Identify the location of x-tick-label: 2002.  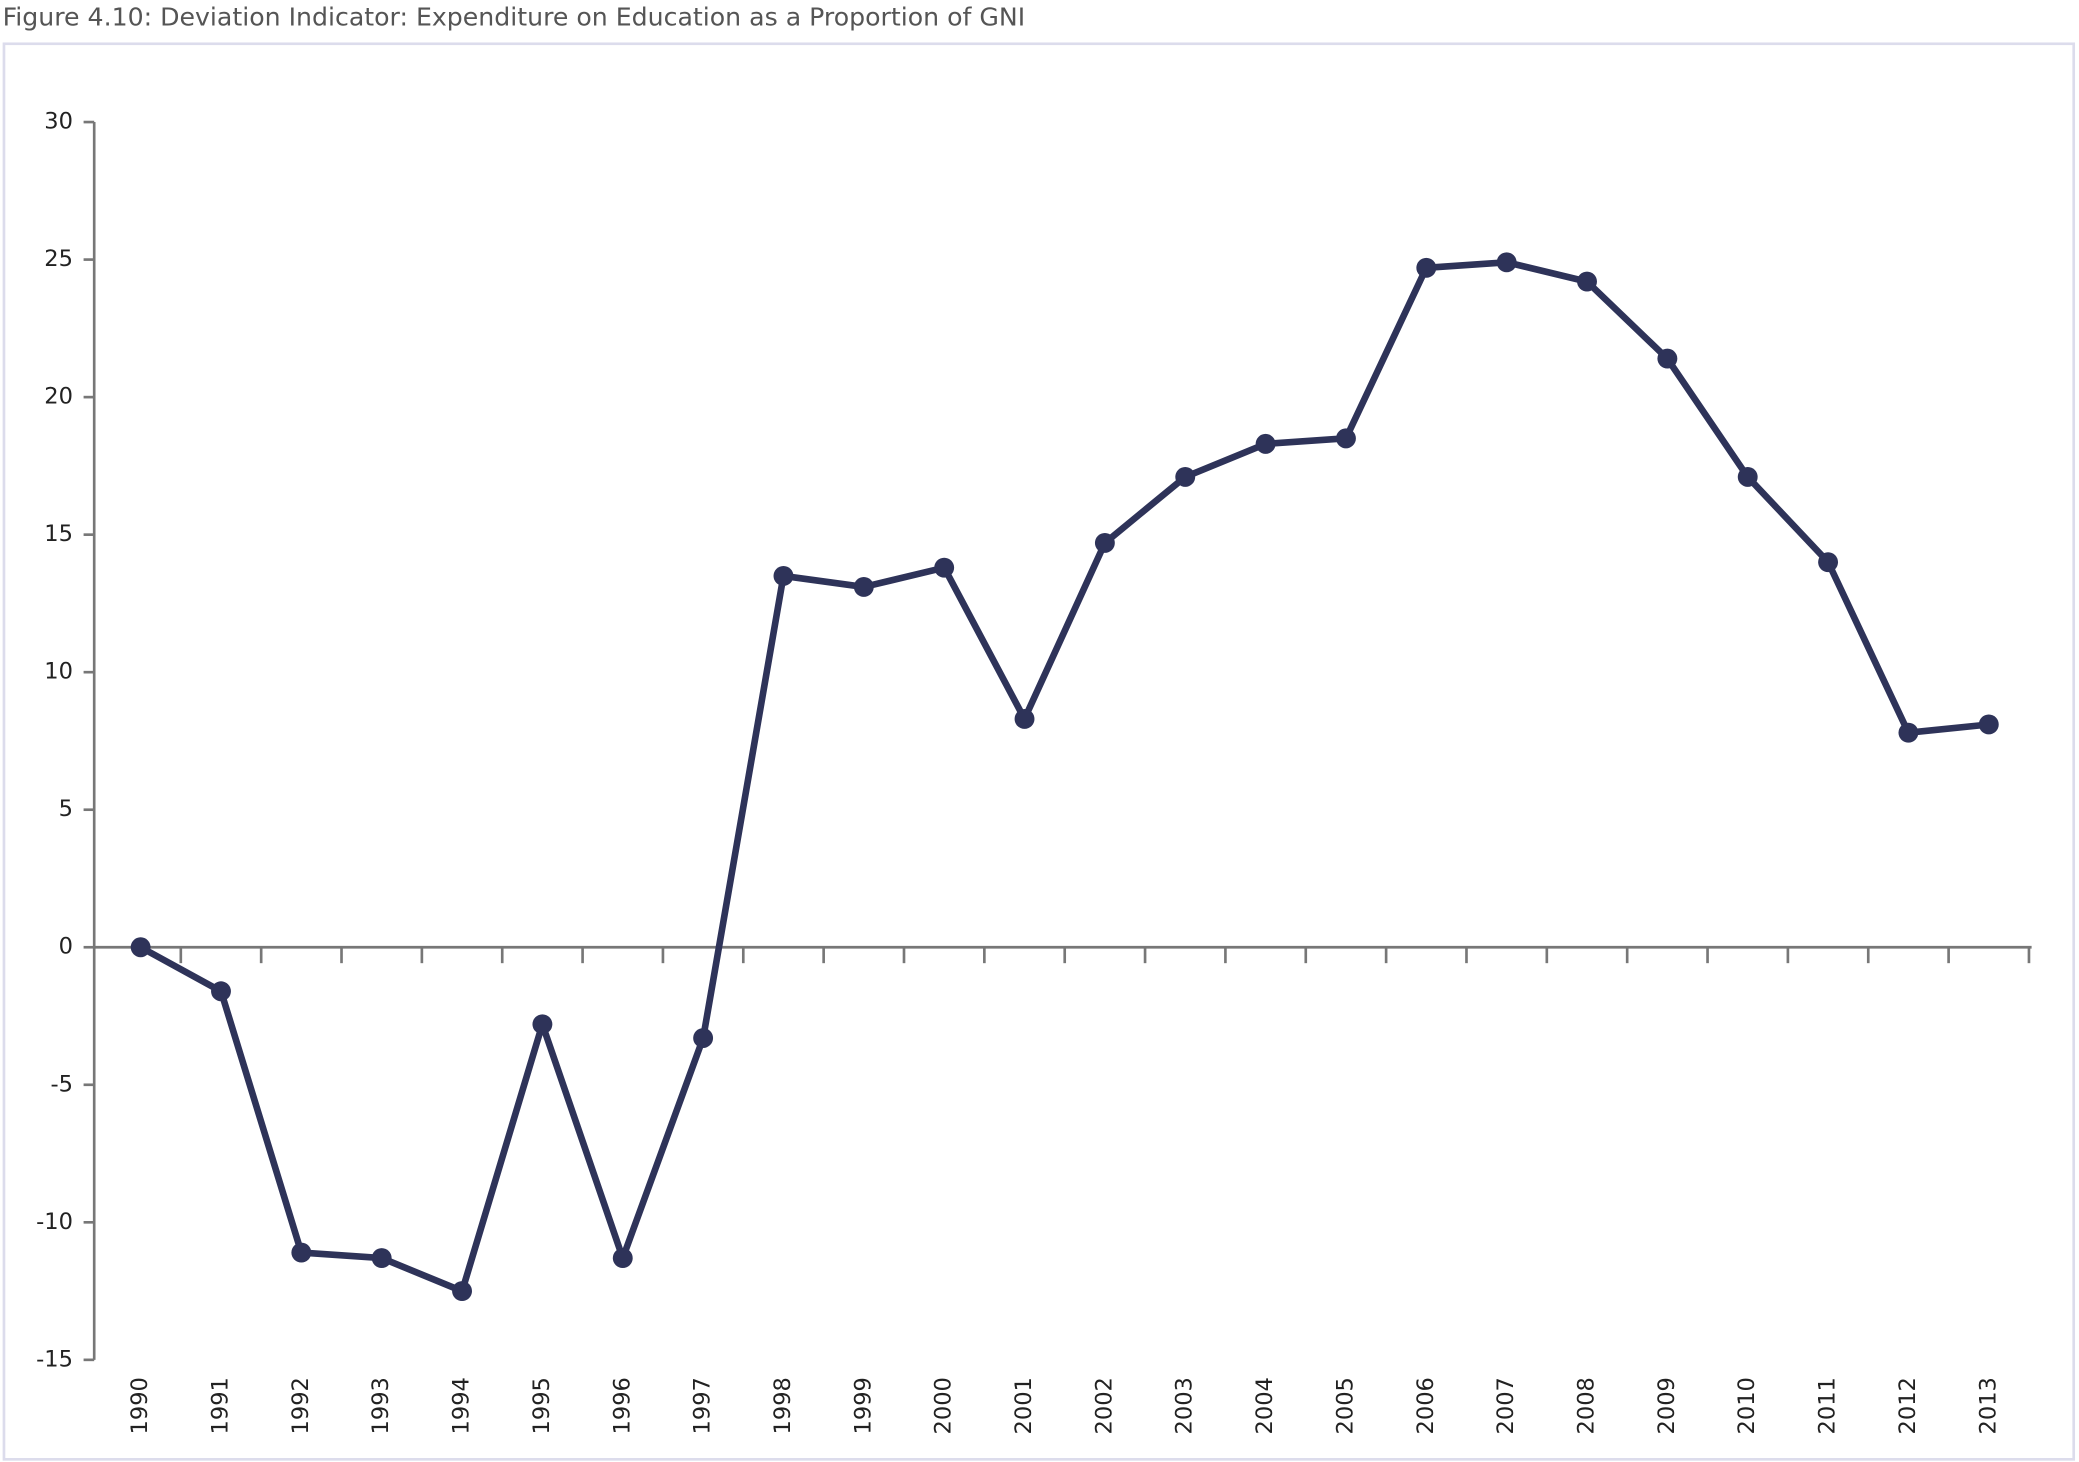
(1104, 1405).